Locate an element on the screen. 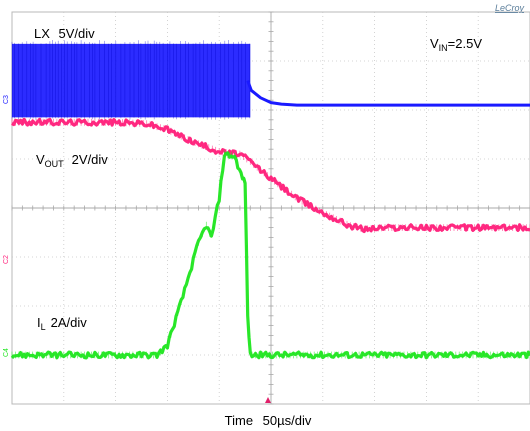 The image size is (530, 431). vout-label: VOUT 2V/div is located at coordinates (72, 160).